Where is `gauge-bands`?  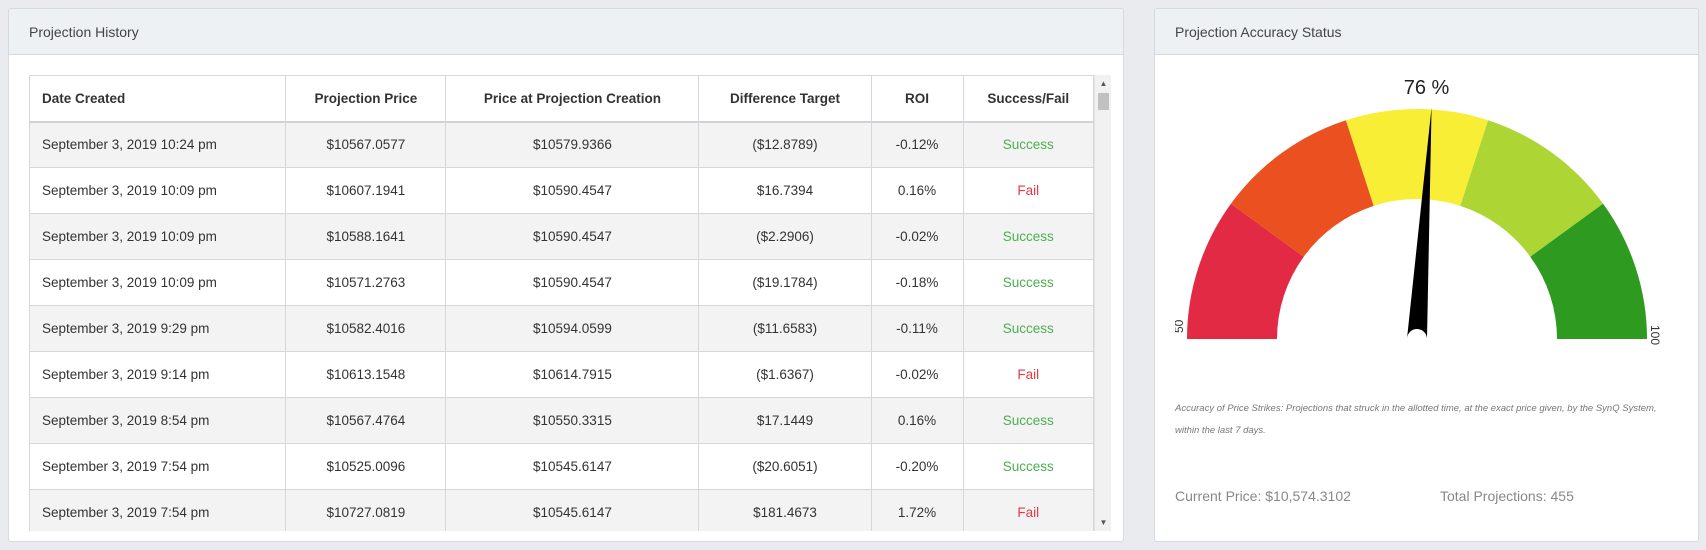
gauge-bands is located at coordinates (1417, 224).